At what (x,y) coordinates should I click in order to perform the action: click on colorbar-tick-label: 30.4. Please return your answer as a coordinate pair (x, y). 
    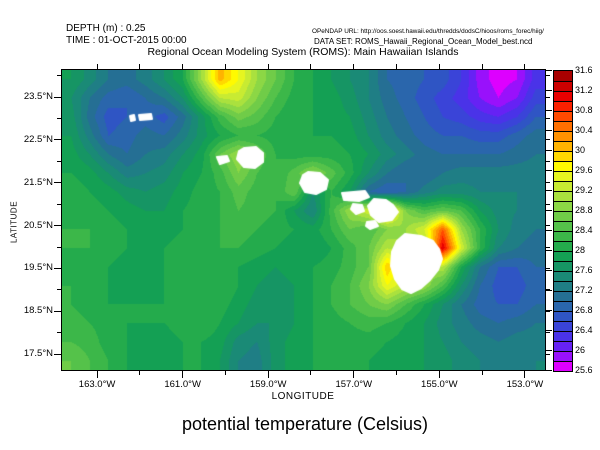
    Looking at the image, I should click on (584, 130).